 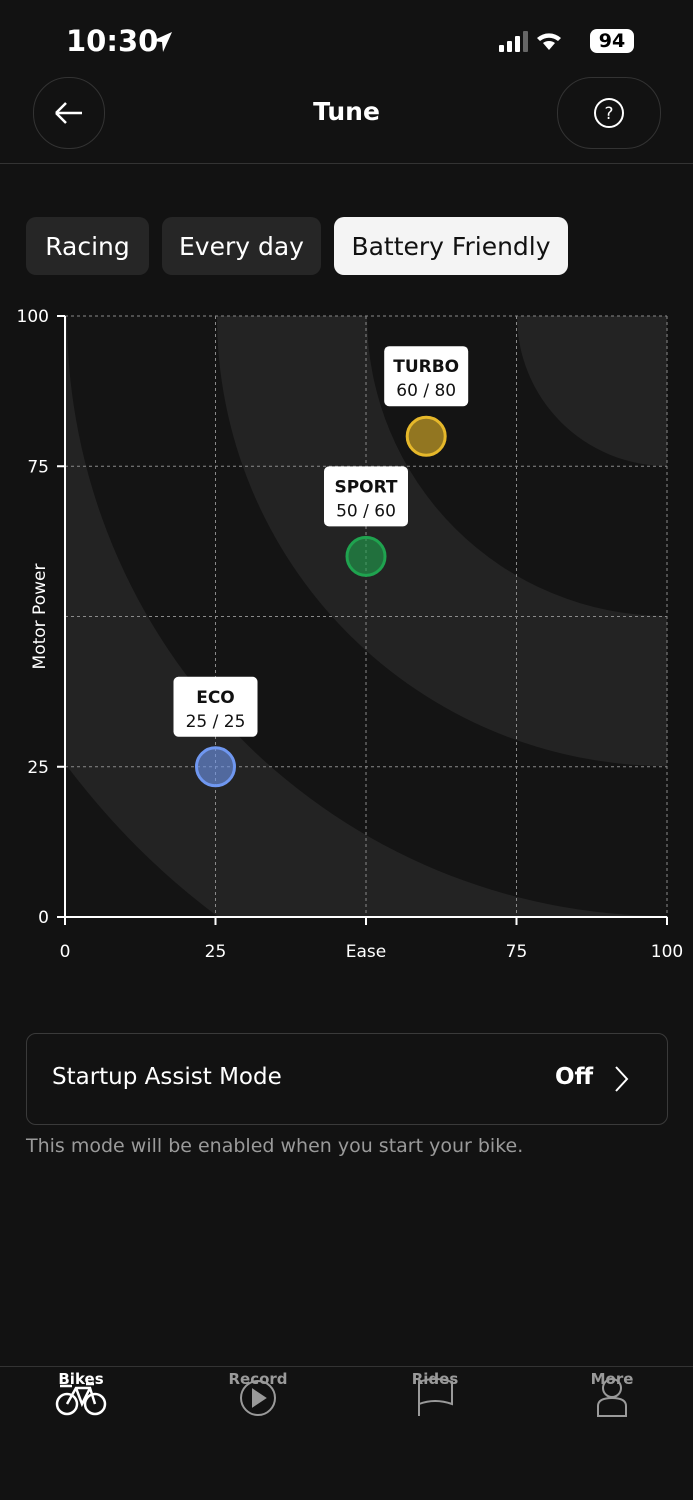 What do you see at coordinates (574, 1077) in the screenshot?
I see `startup-value: Off` at bounding box center [574, 1077].